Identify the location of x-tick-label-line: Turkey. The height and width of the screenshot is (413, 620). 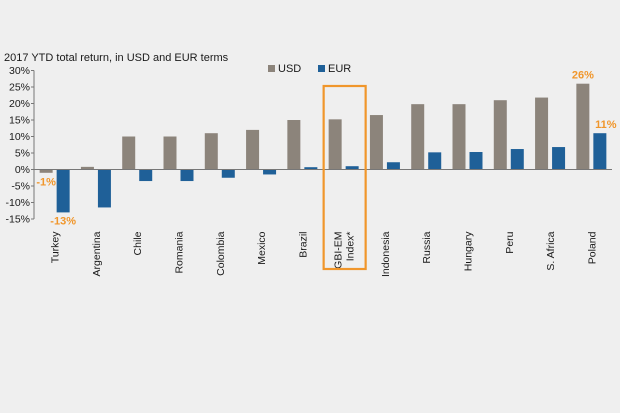
(56, 247).